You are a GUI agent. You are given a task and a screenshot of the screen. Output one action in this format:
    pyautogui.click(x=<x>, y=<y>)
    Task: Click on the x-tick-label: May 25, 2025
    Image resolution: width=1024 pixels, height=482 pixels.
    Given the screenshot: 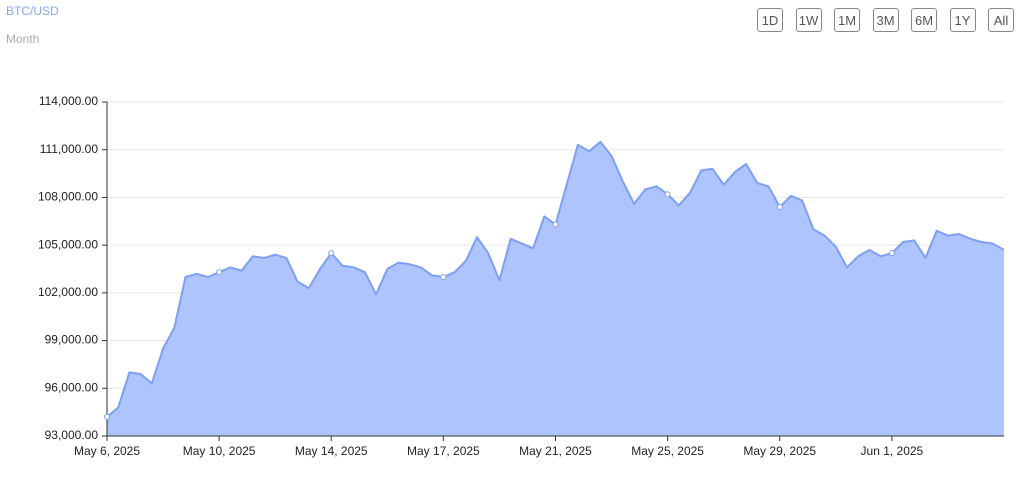 What is the action you would take?
    pyautogui.click(x=667, y=451)
    